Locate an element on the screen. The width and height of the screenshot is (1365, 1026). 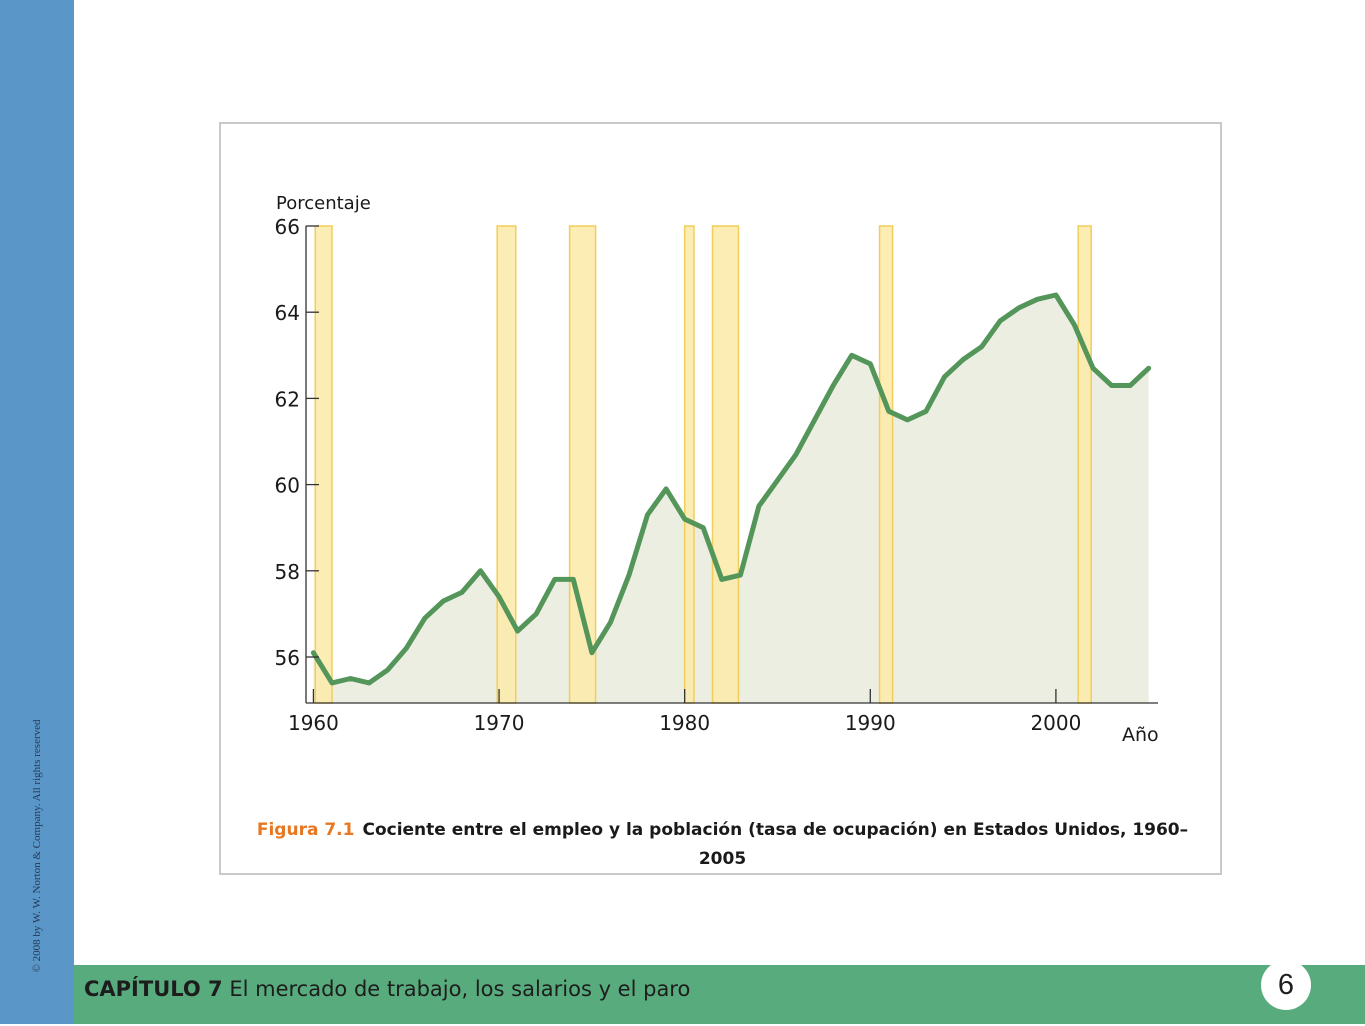
chapter-label: CAPÍTULO 7 is located at coordinates (153, 989).